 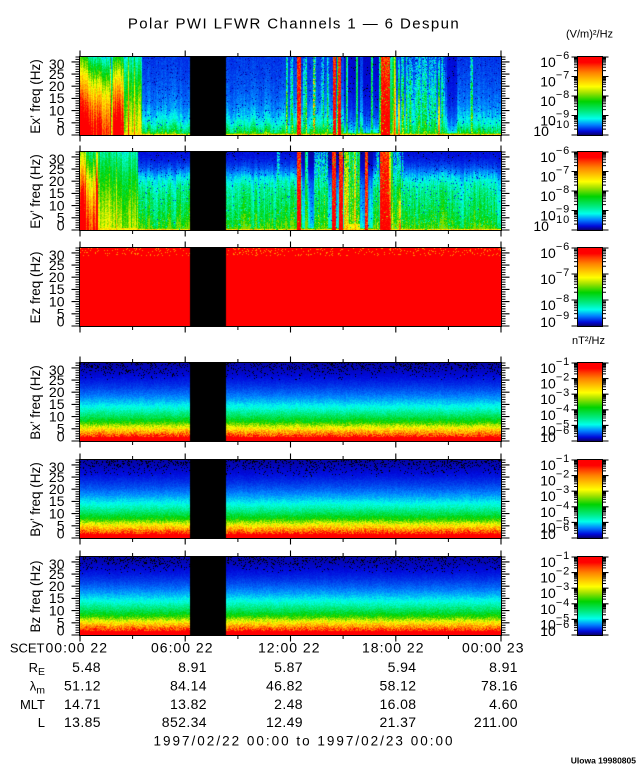 What do you see at coordinates (35, 96) in the screenshot?
I see `svg-text: Ex’ freq (Hz)` at bounding box center [35, 96].